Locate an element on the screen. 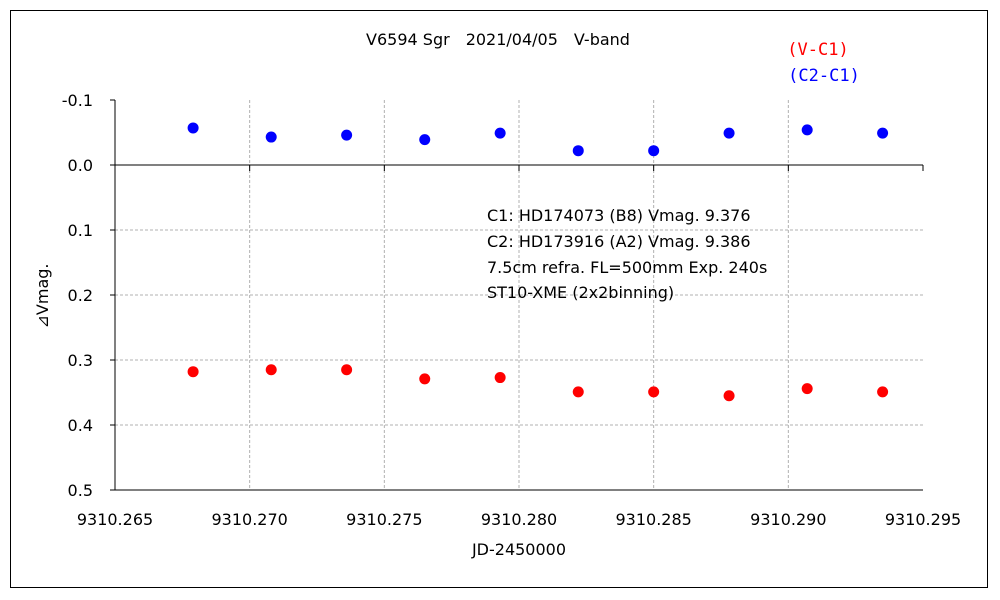 The height and width of the screenshot is (600, 1000). chart-title: V6594 Sgr 2021/04/05 V-band is located at coordinates (498, 39).